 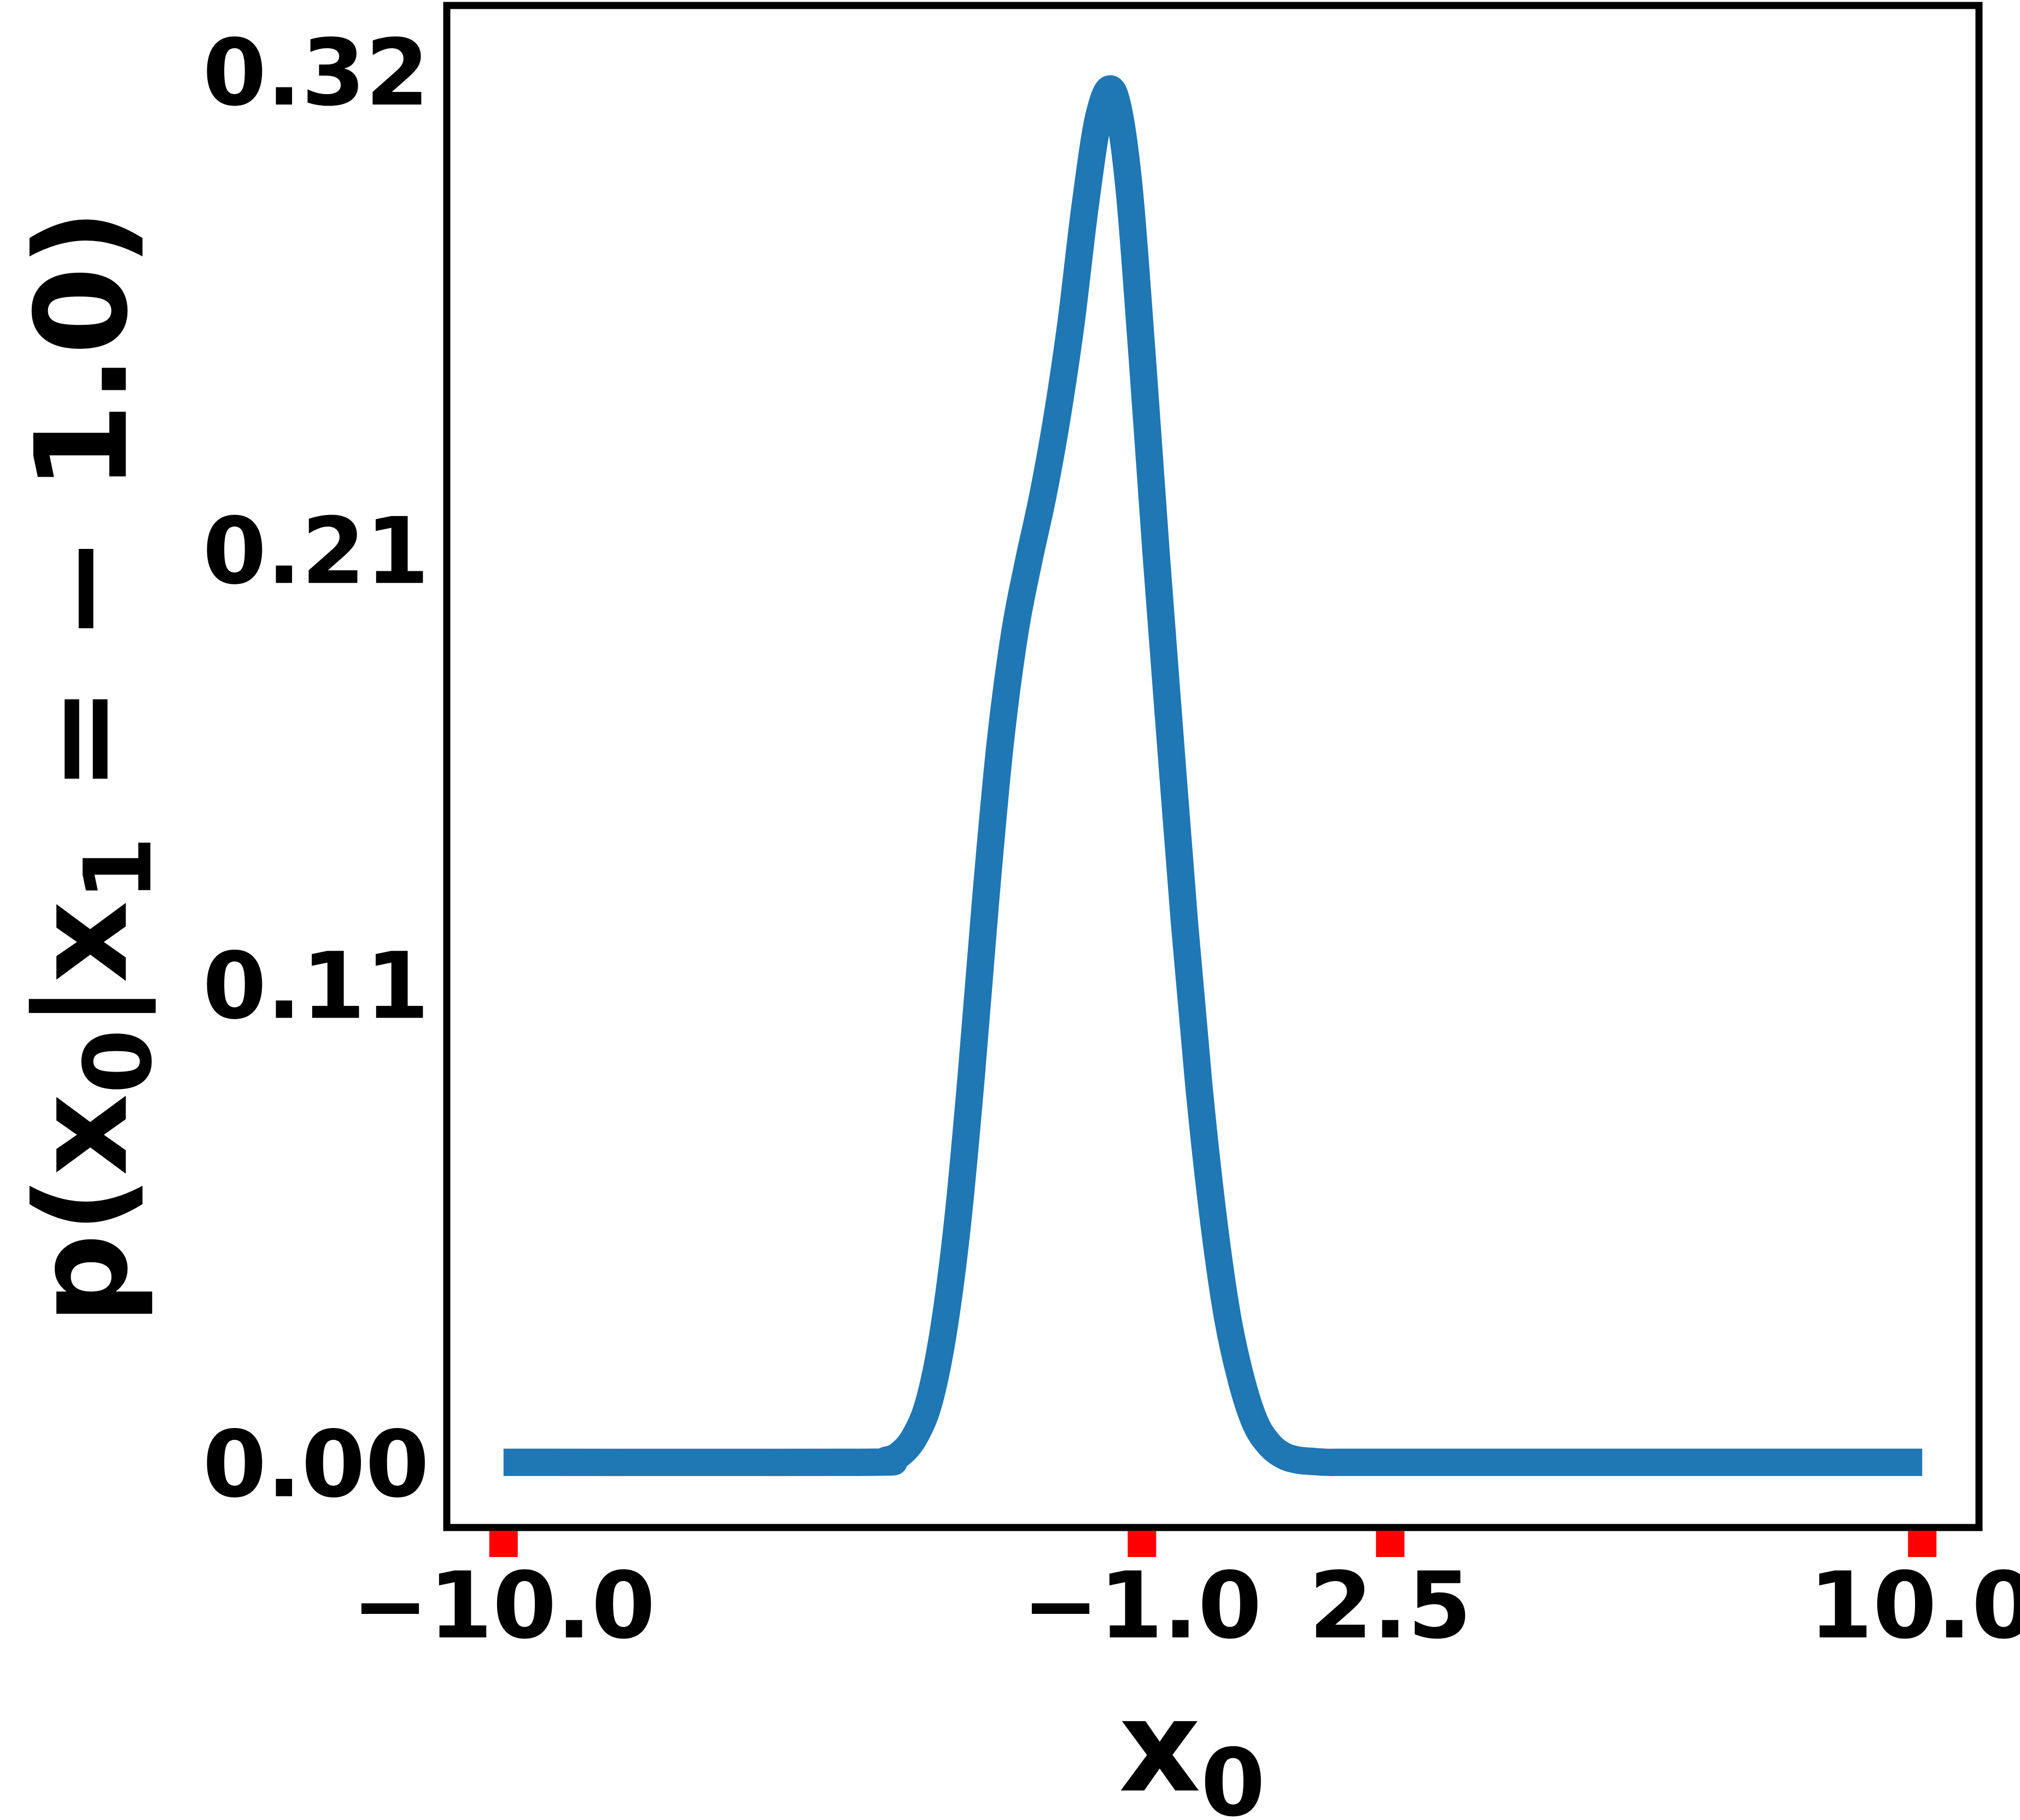 I want to click on x-axis-label: x0, so click(x=1192, y=1746).